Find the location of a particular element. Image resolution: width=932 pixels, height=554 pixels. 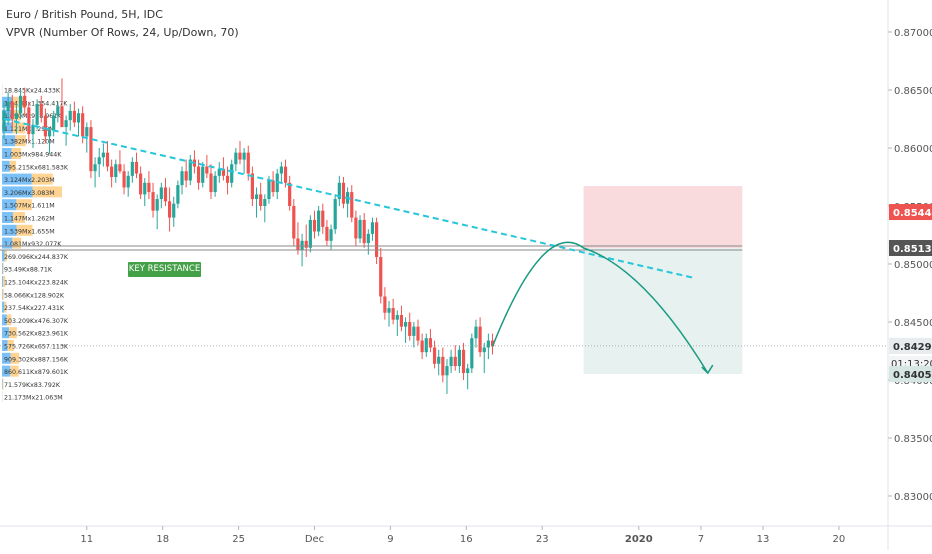

volume-row-label: 503.209Kx476.307K is located at coordinates (36, 321).